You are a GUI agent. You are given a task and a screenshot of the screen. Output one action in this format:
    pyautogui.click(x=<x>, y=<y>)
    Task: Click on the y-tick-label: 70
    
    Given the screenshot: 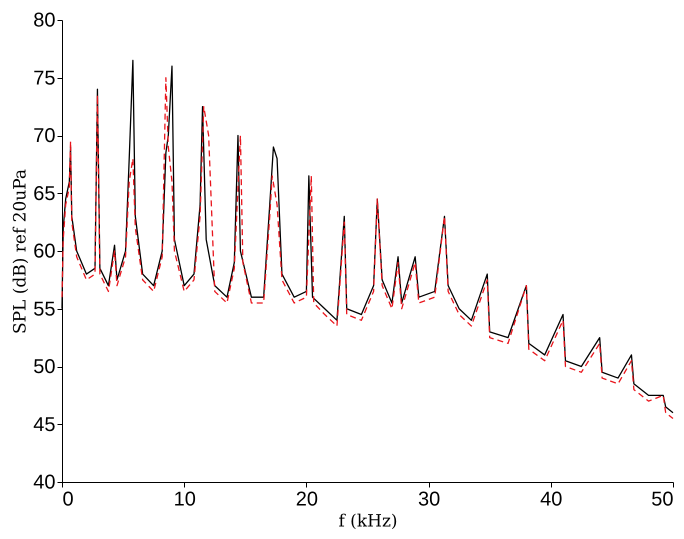 What is the action you would take?
    pyautogui.click(x=44, y=136)
    